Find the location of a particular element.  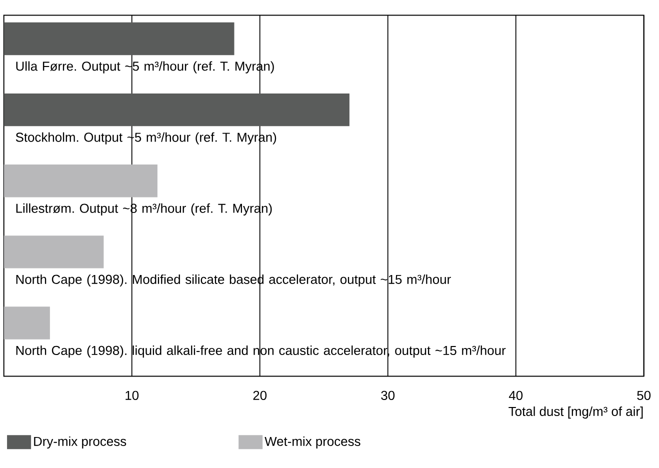

x-tick-label: 10 is located at coordinates (132, 395).